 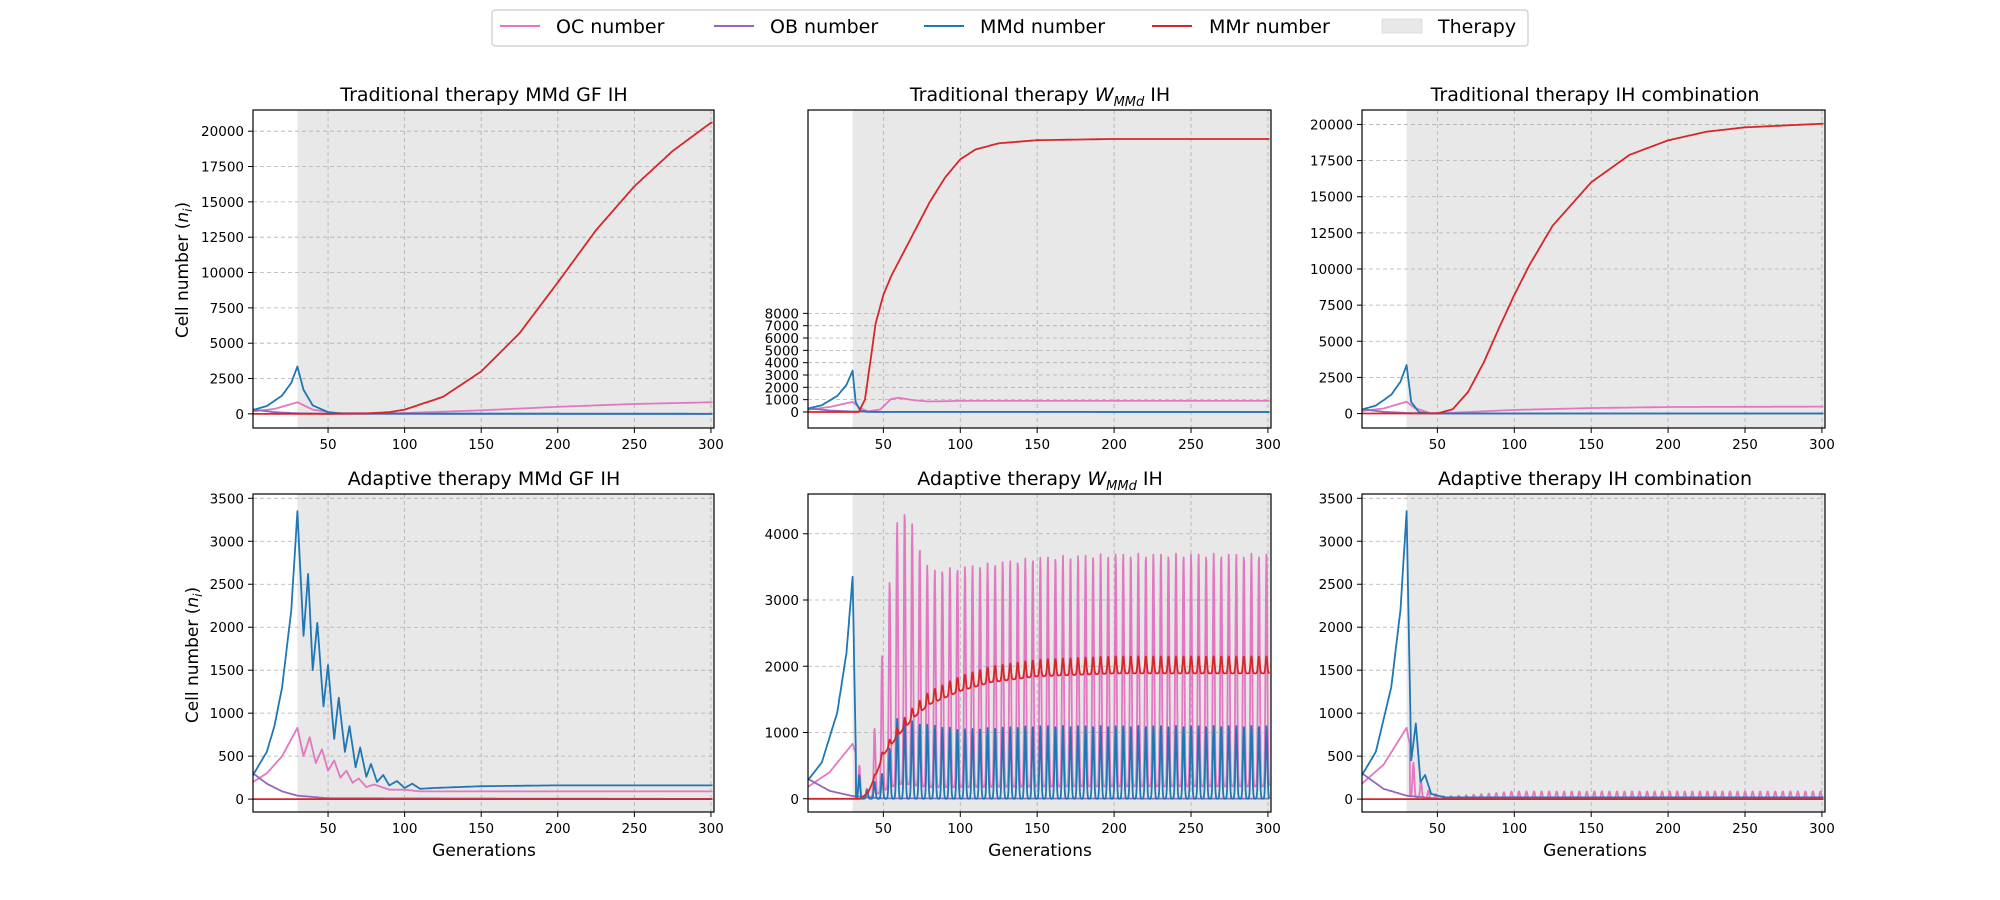 I want to click on y-tick-label: 7500, so click(x=227, y=309).